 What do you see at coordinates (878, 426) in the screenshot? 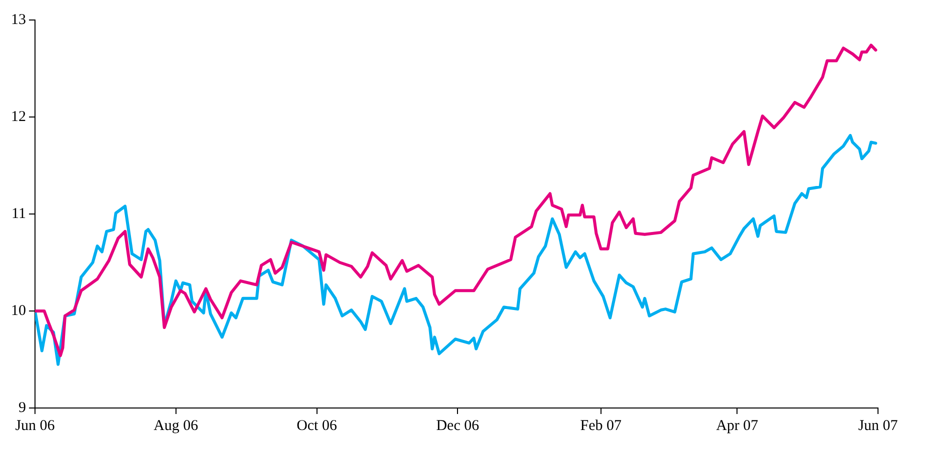
I see `x-tick-label: Jun 07` at bounding box center [878, 426].